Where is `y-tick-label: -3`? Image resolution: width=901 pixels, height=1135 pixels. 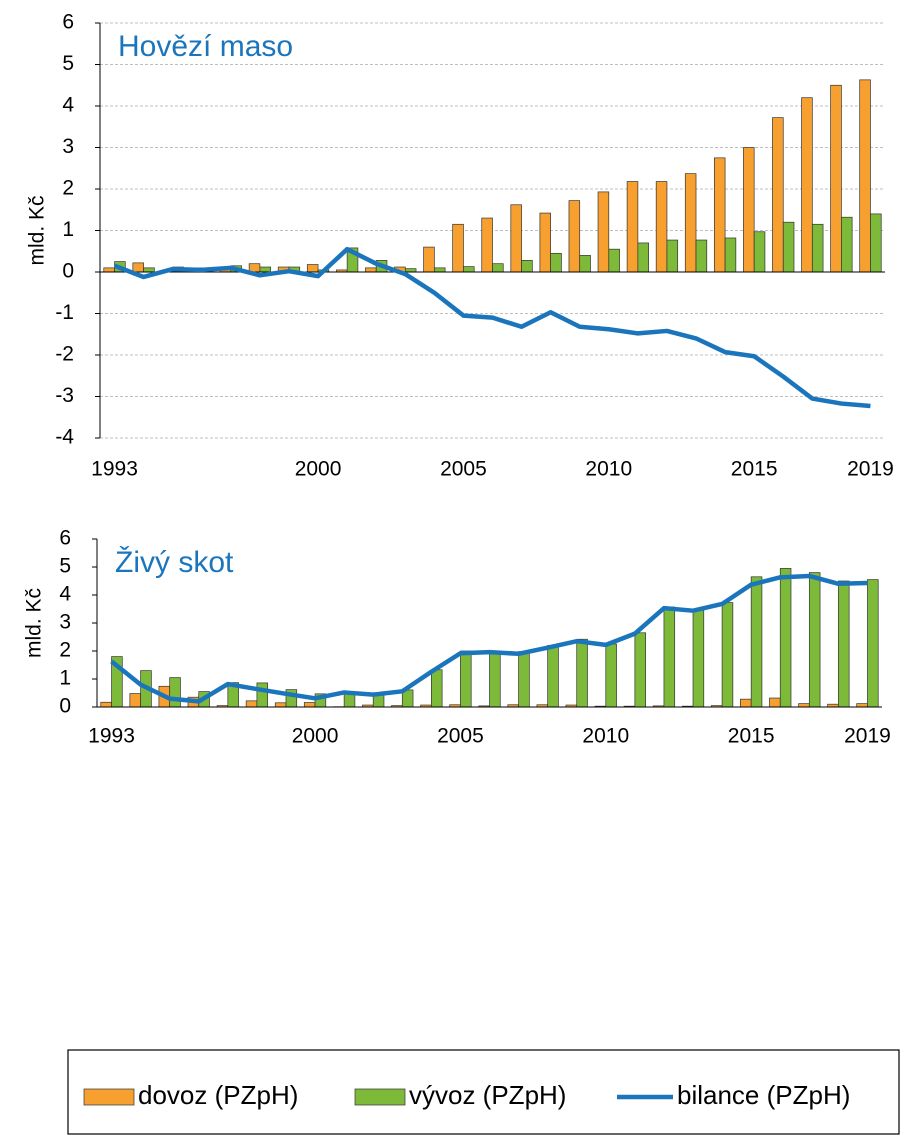 y-tick-label: -3 is located at coordinates (64, 395).